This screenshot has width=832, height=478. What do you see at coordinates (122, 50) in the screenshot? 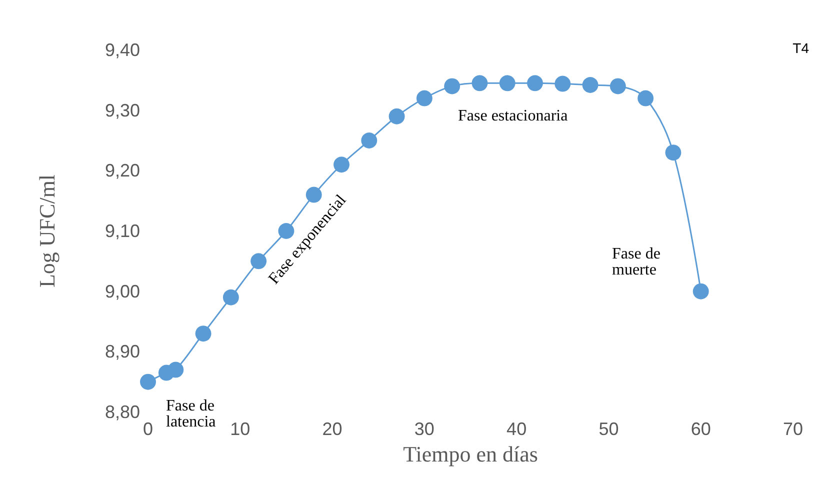
I see `y-tick-label: 9,40` at bounding box center [122, 50].